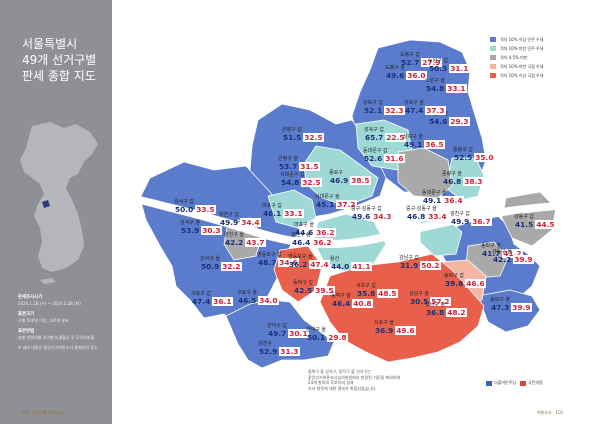  I want to click on democratic-share: 42.2, so click(234, 242).